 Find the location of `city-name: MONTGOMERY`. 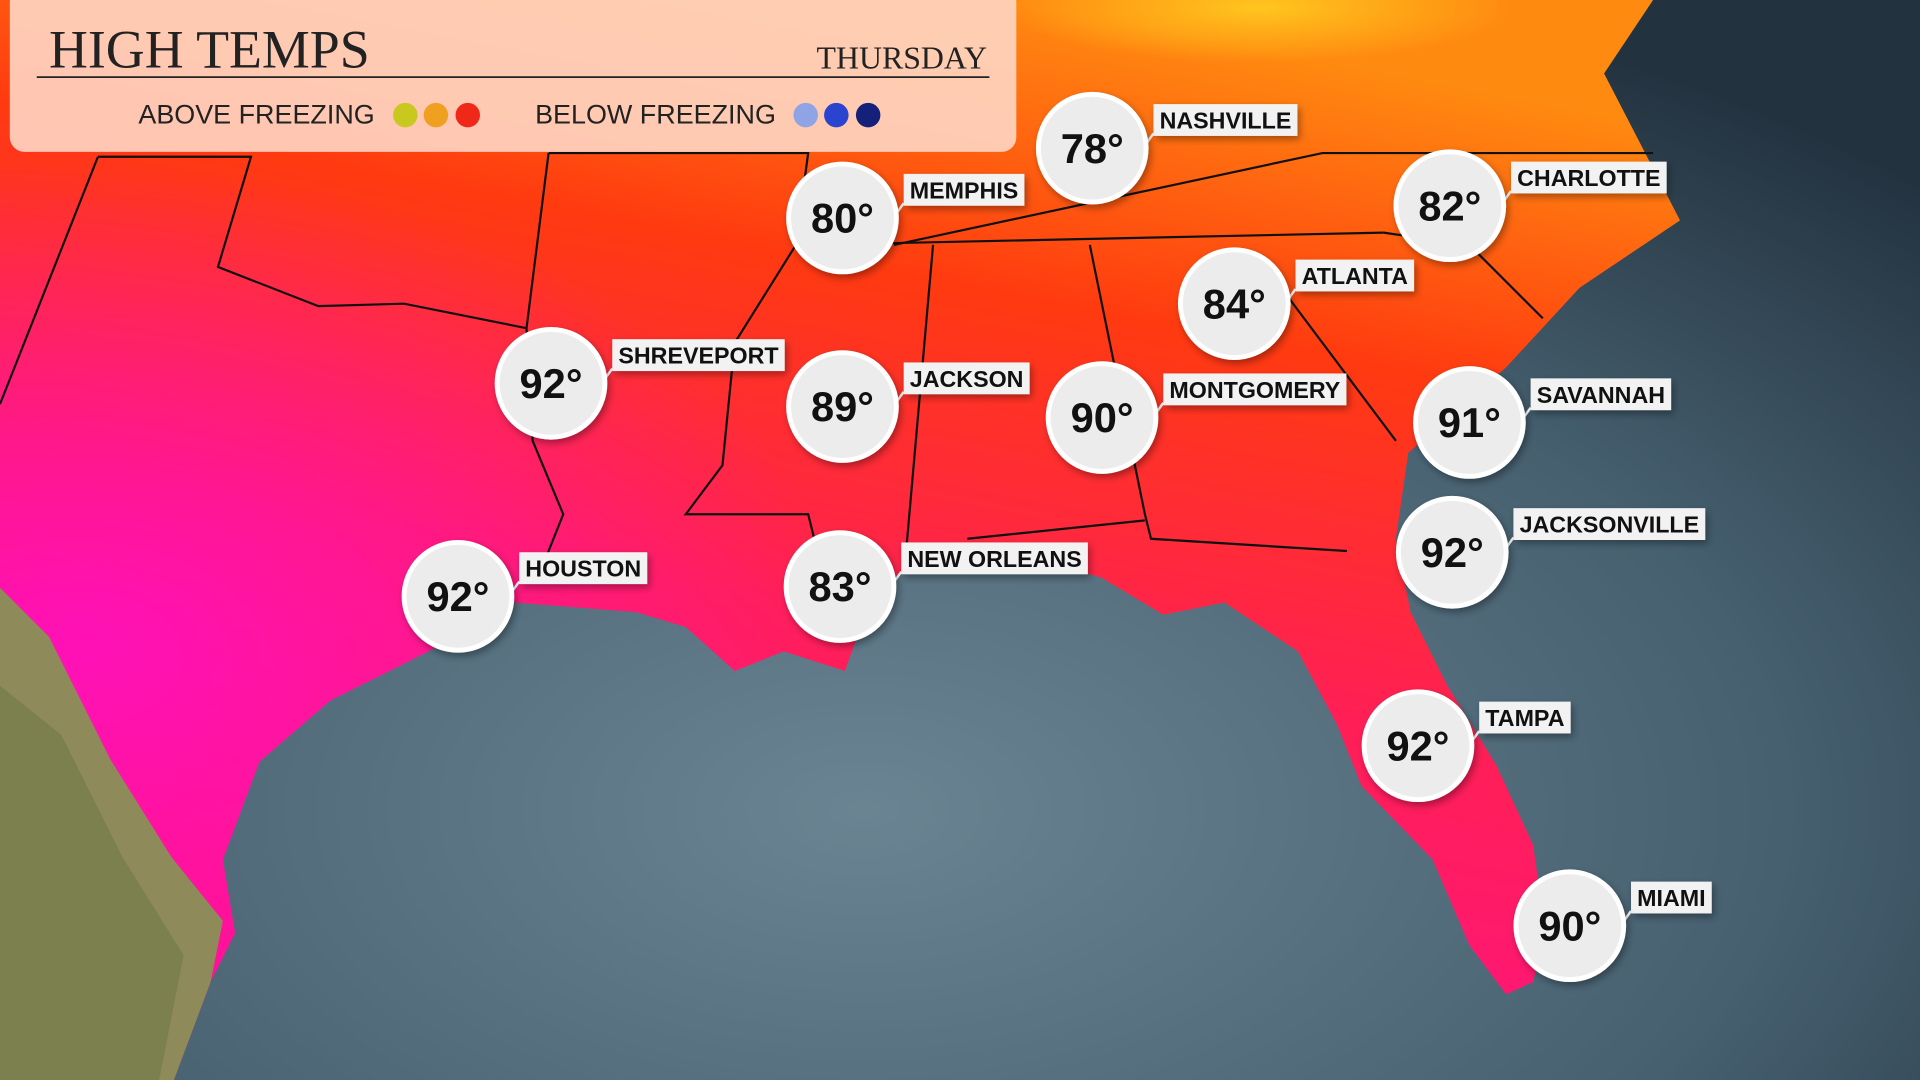

city-name: MONTGOMERY is located at coordinates (1254, 390).